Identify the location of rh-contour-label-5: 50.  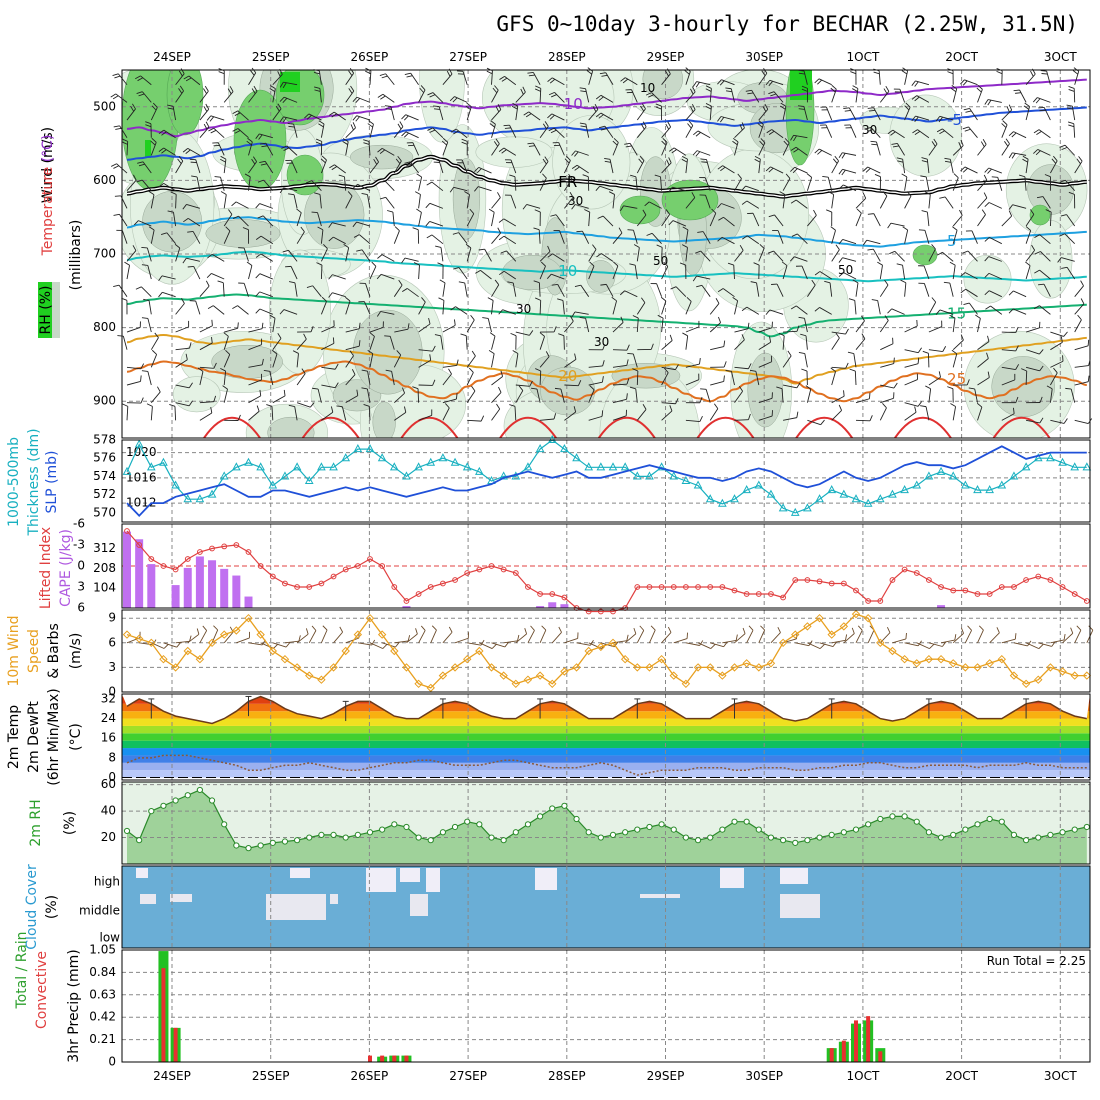
(660, 261).